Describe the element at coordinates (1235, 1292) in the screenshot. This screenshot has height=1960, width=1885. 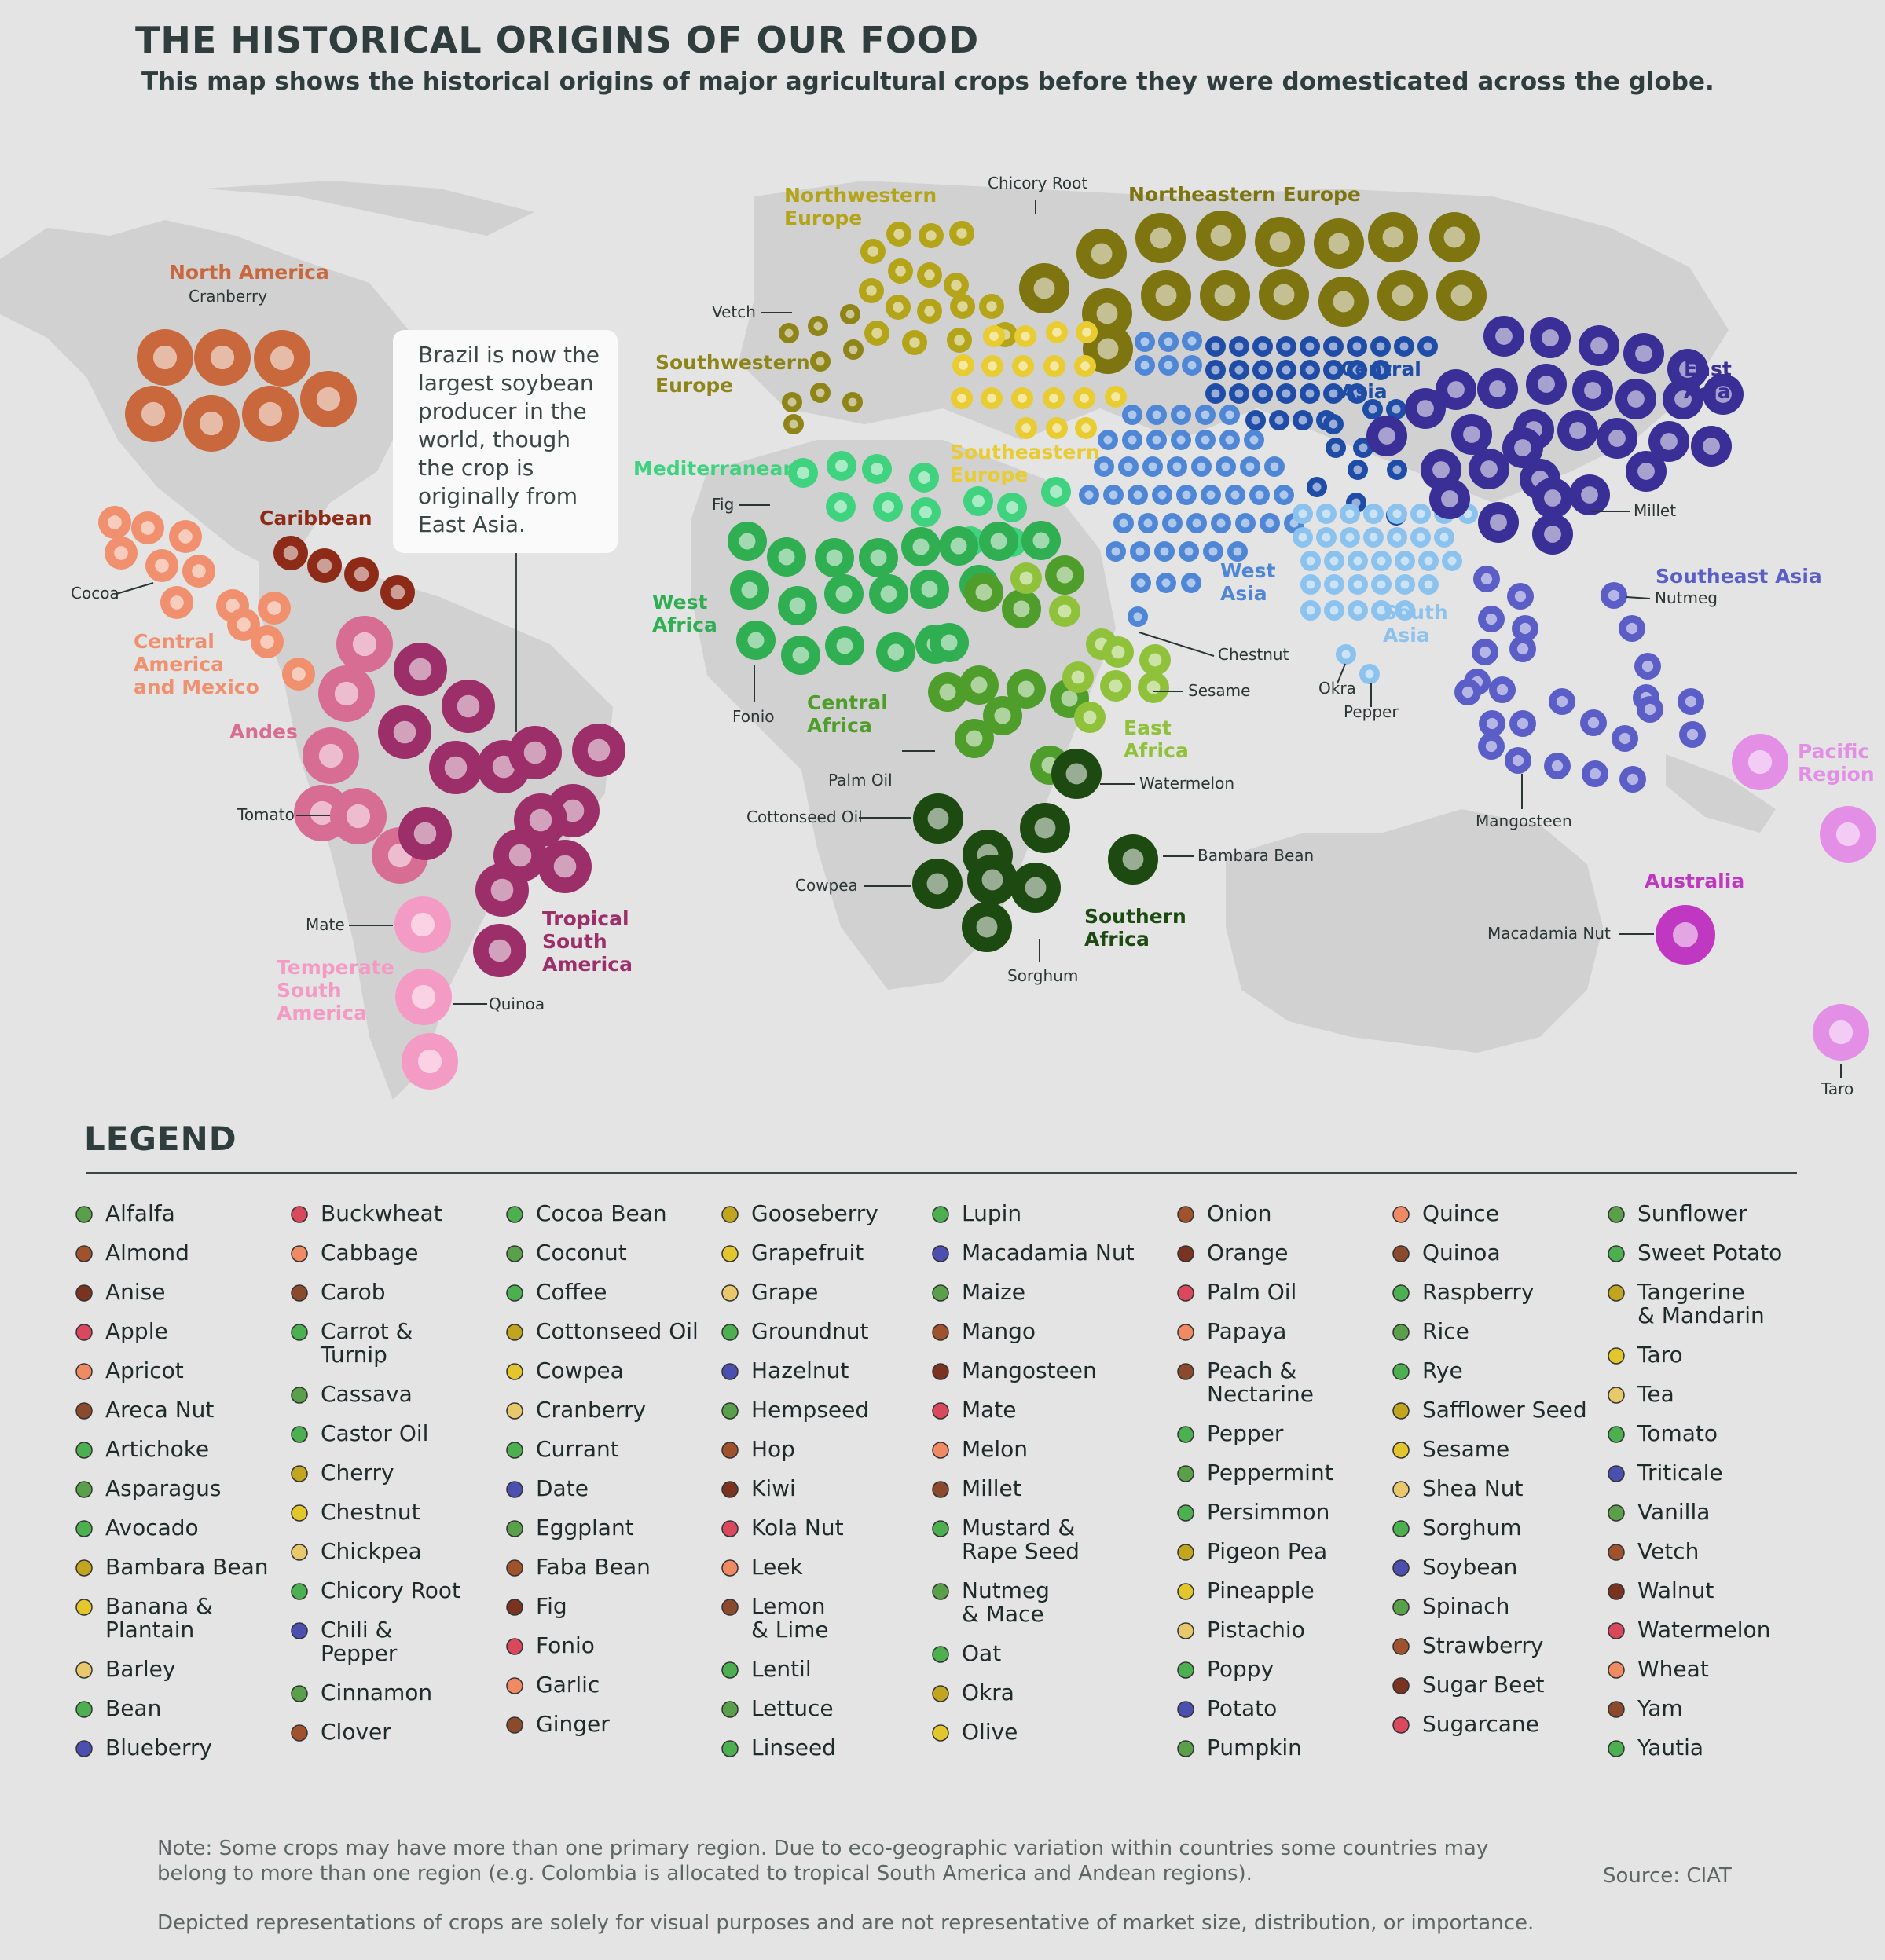
I see `legend-item-palm-oil: Palm Oil` at that location.